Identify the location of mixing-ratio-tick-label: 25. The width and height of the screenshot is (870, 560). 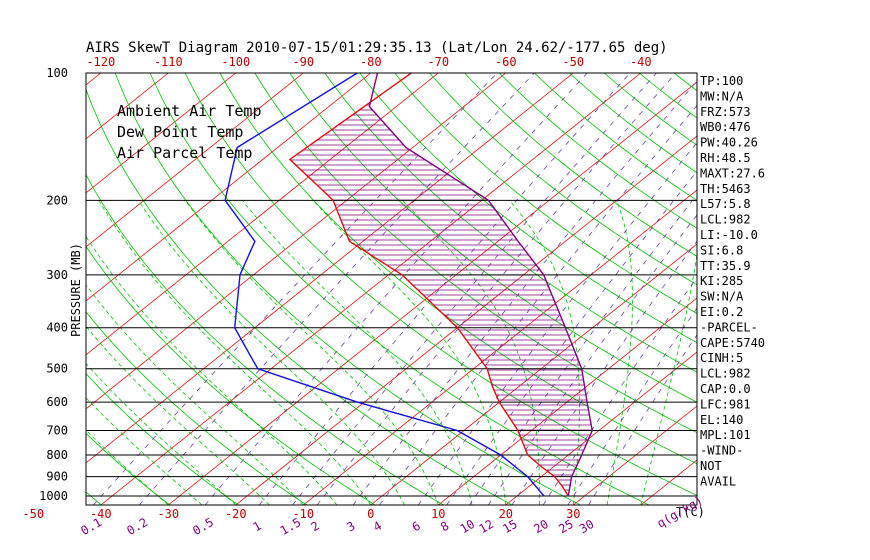
(566, 526).